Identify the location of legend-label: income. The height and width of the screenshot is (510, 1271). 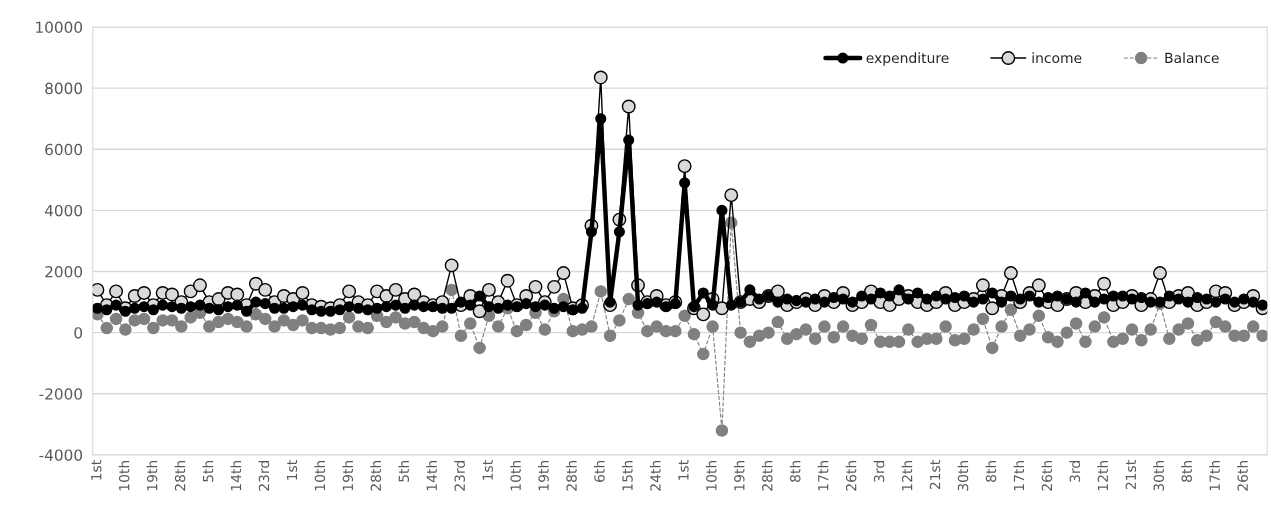
(1057, 58).